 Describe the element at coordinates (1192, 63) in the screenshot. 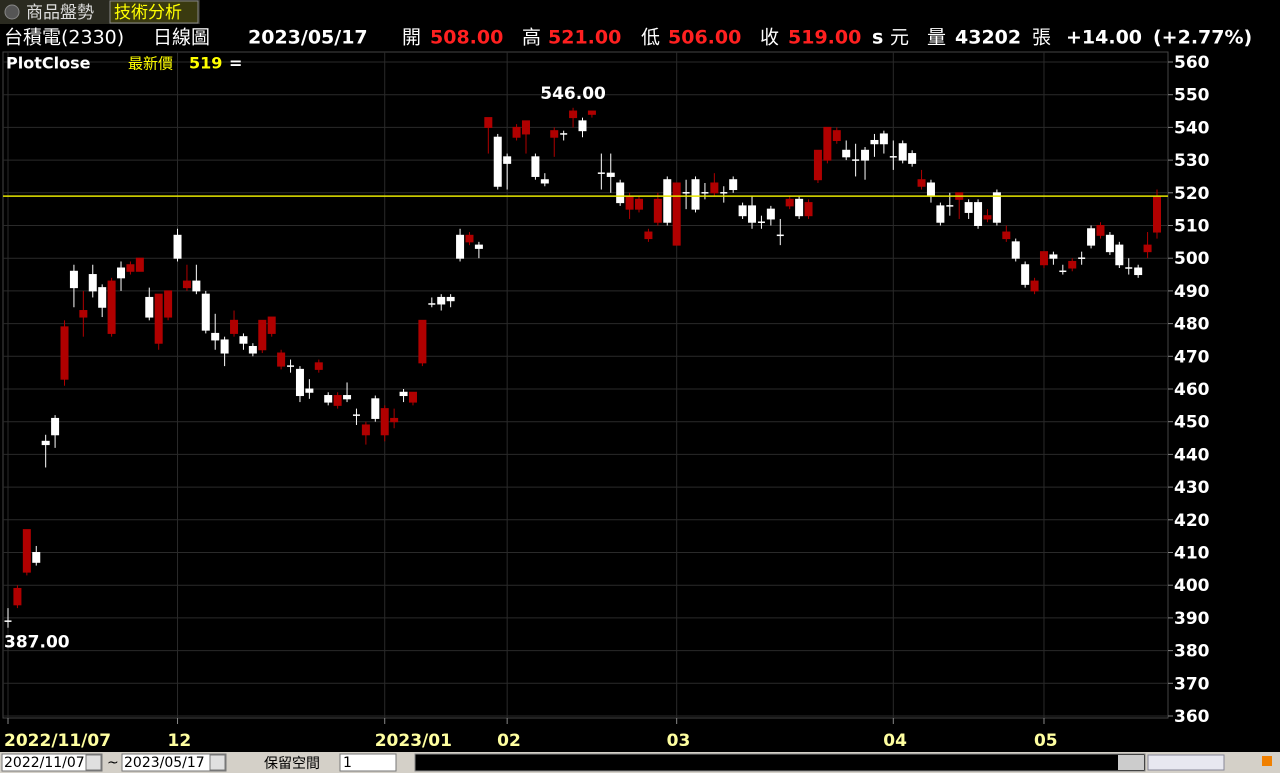

I see `y-tick-label: 560` at that location.